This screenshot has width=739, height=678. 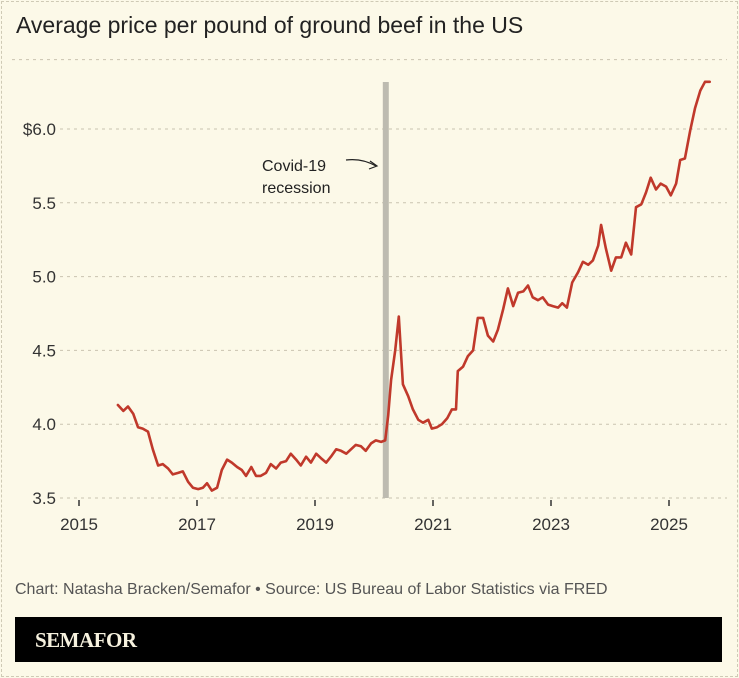 What do you see at coordinates (44, 203) in the screenshot?
I see `y-tick-label: 5.5` at bounding box center [44, 203].